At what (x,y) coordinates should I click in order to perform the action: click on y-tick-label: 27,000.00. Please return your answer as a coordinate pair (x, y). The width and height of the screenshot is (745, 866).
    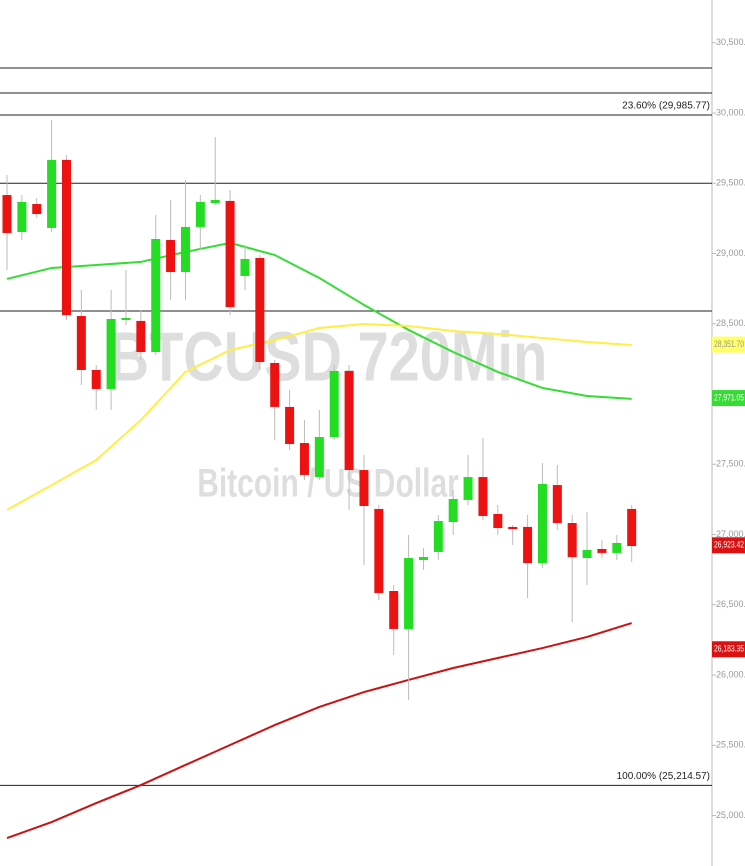
    Looking at the image, I should click on (730, 534).